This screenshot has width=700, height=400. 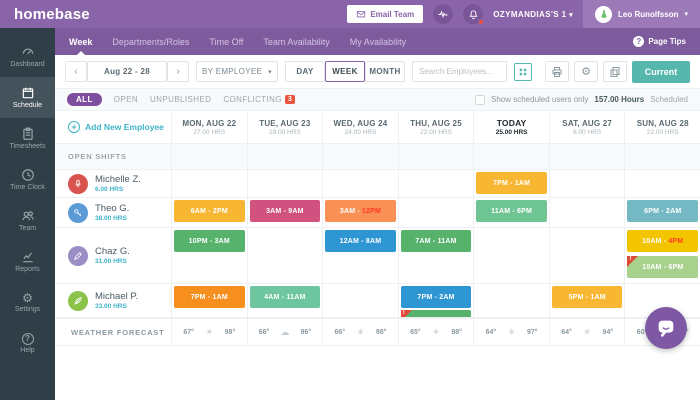 I want to click on activity-pulse-icon, so click(x=443, y=14).